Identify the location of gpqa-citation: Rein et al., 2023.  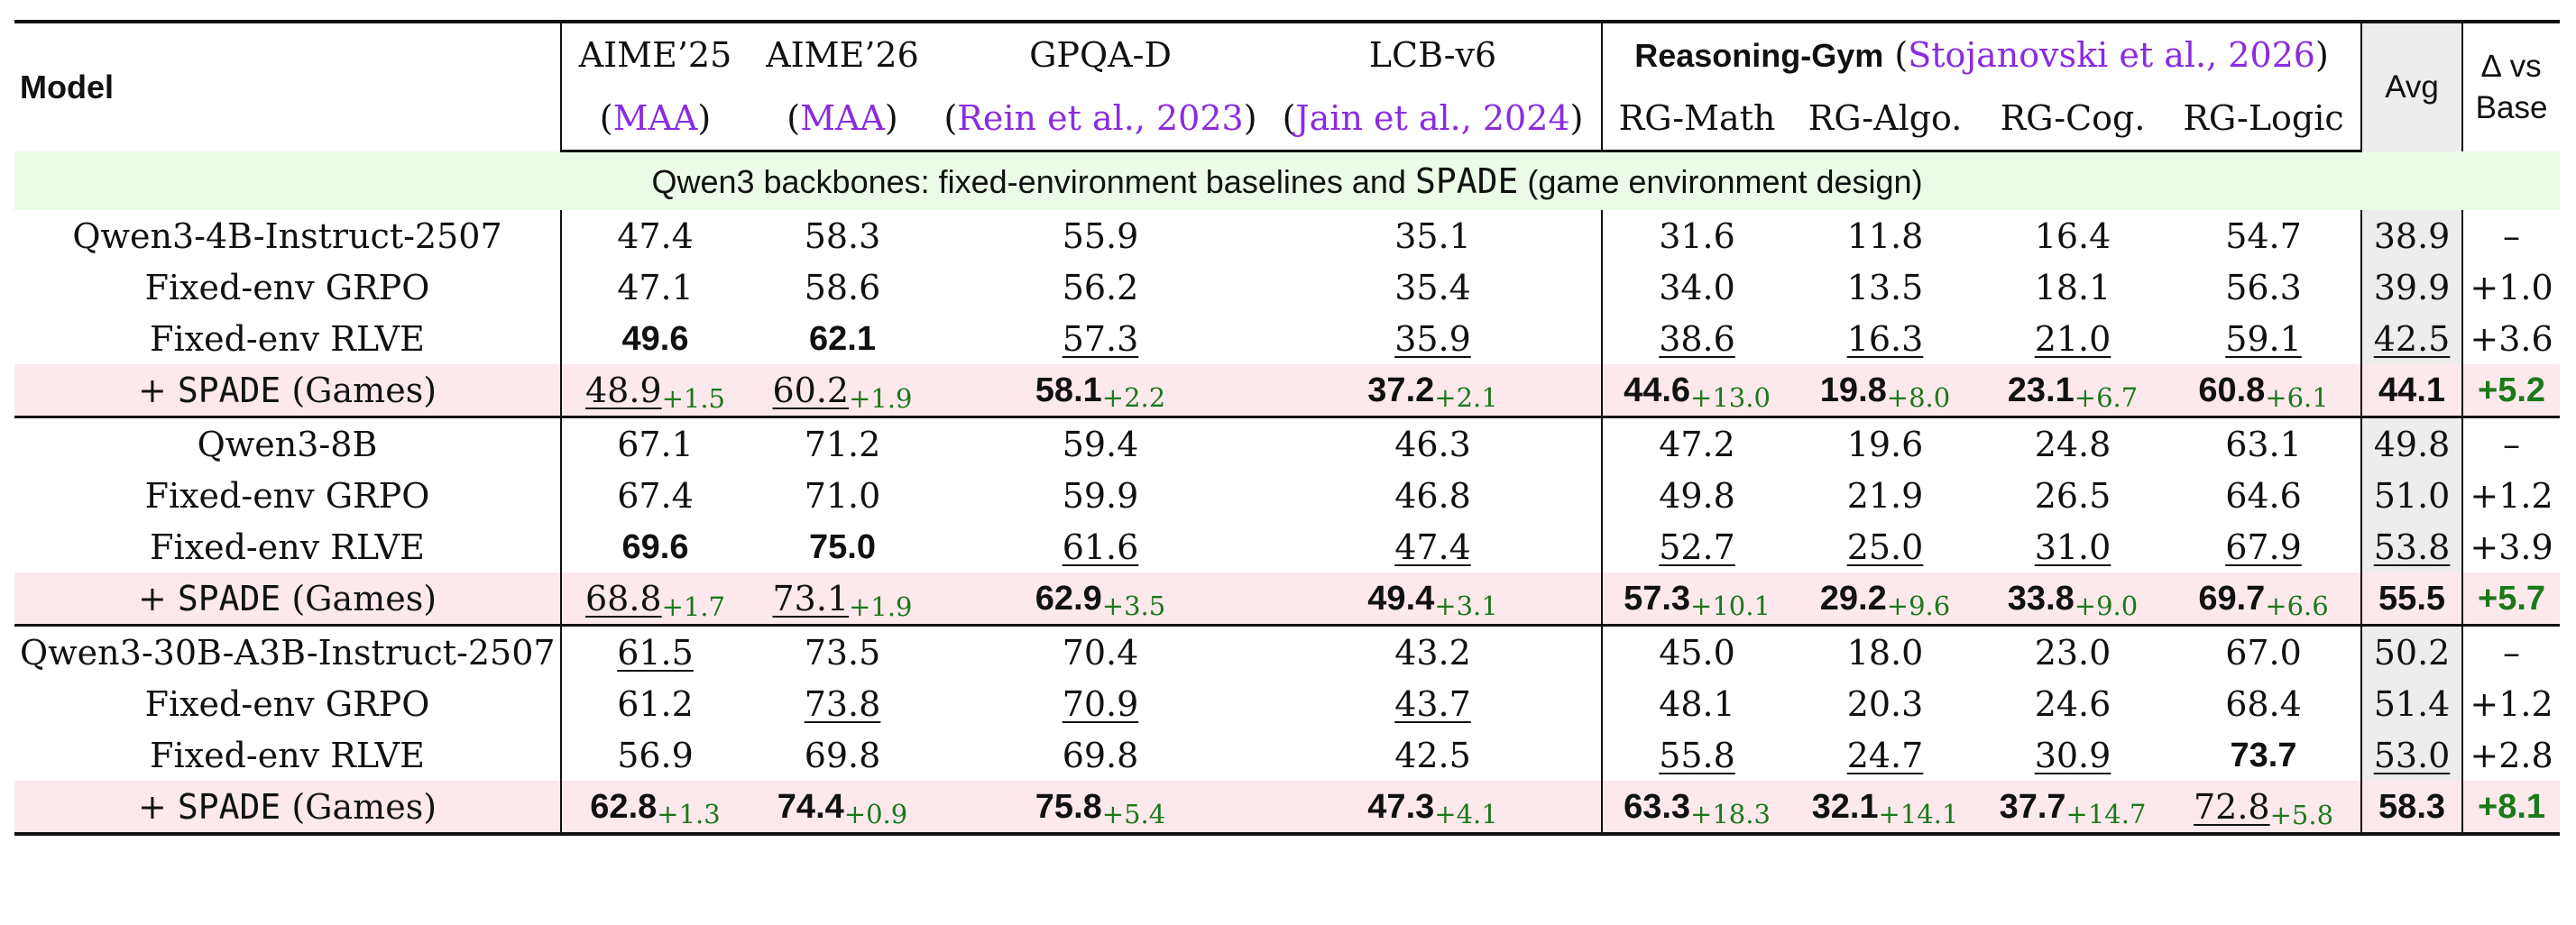
(1100, 118).